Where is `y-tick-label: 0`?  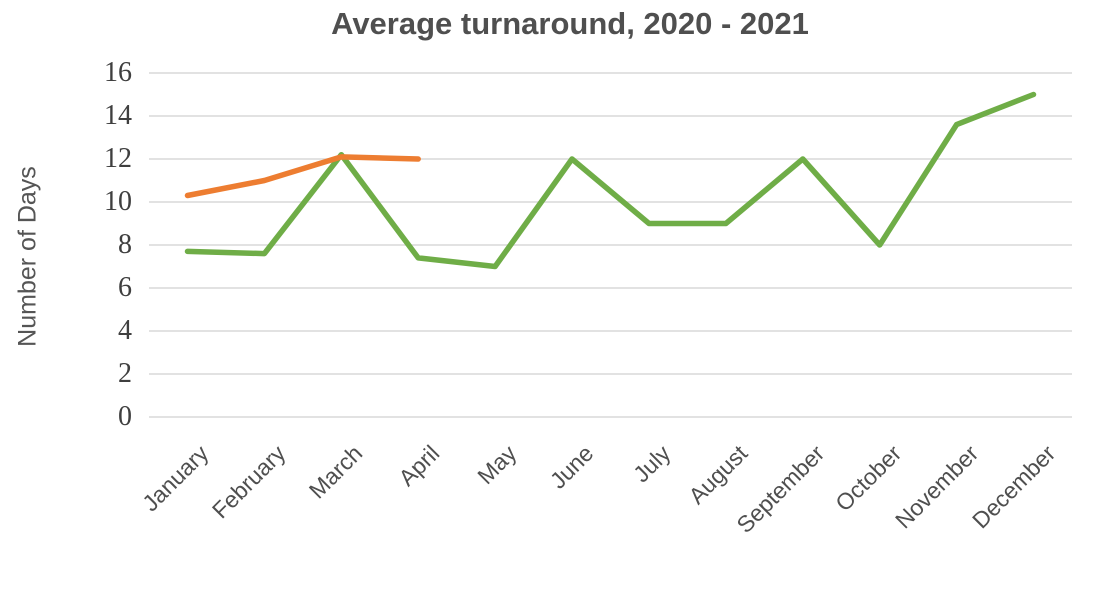
y-tick-label: 0 is located at coordinates (125, 416).